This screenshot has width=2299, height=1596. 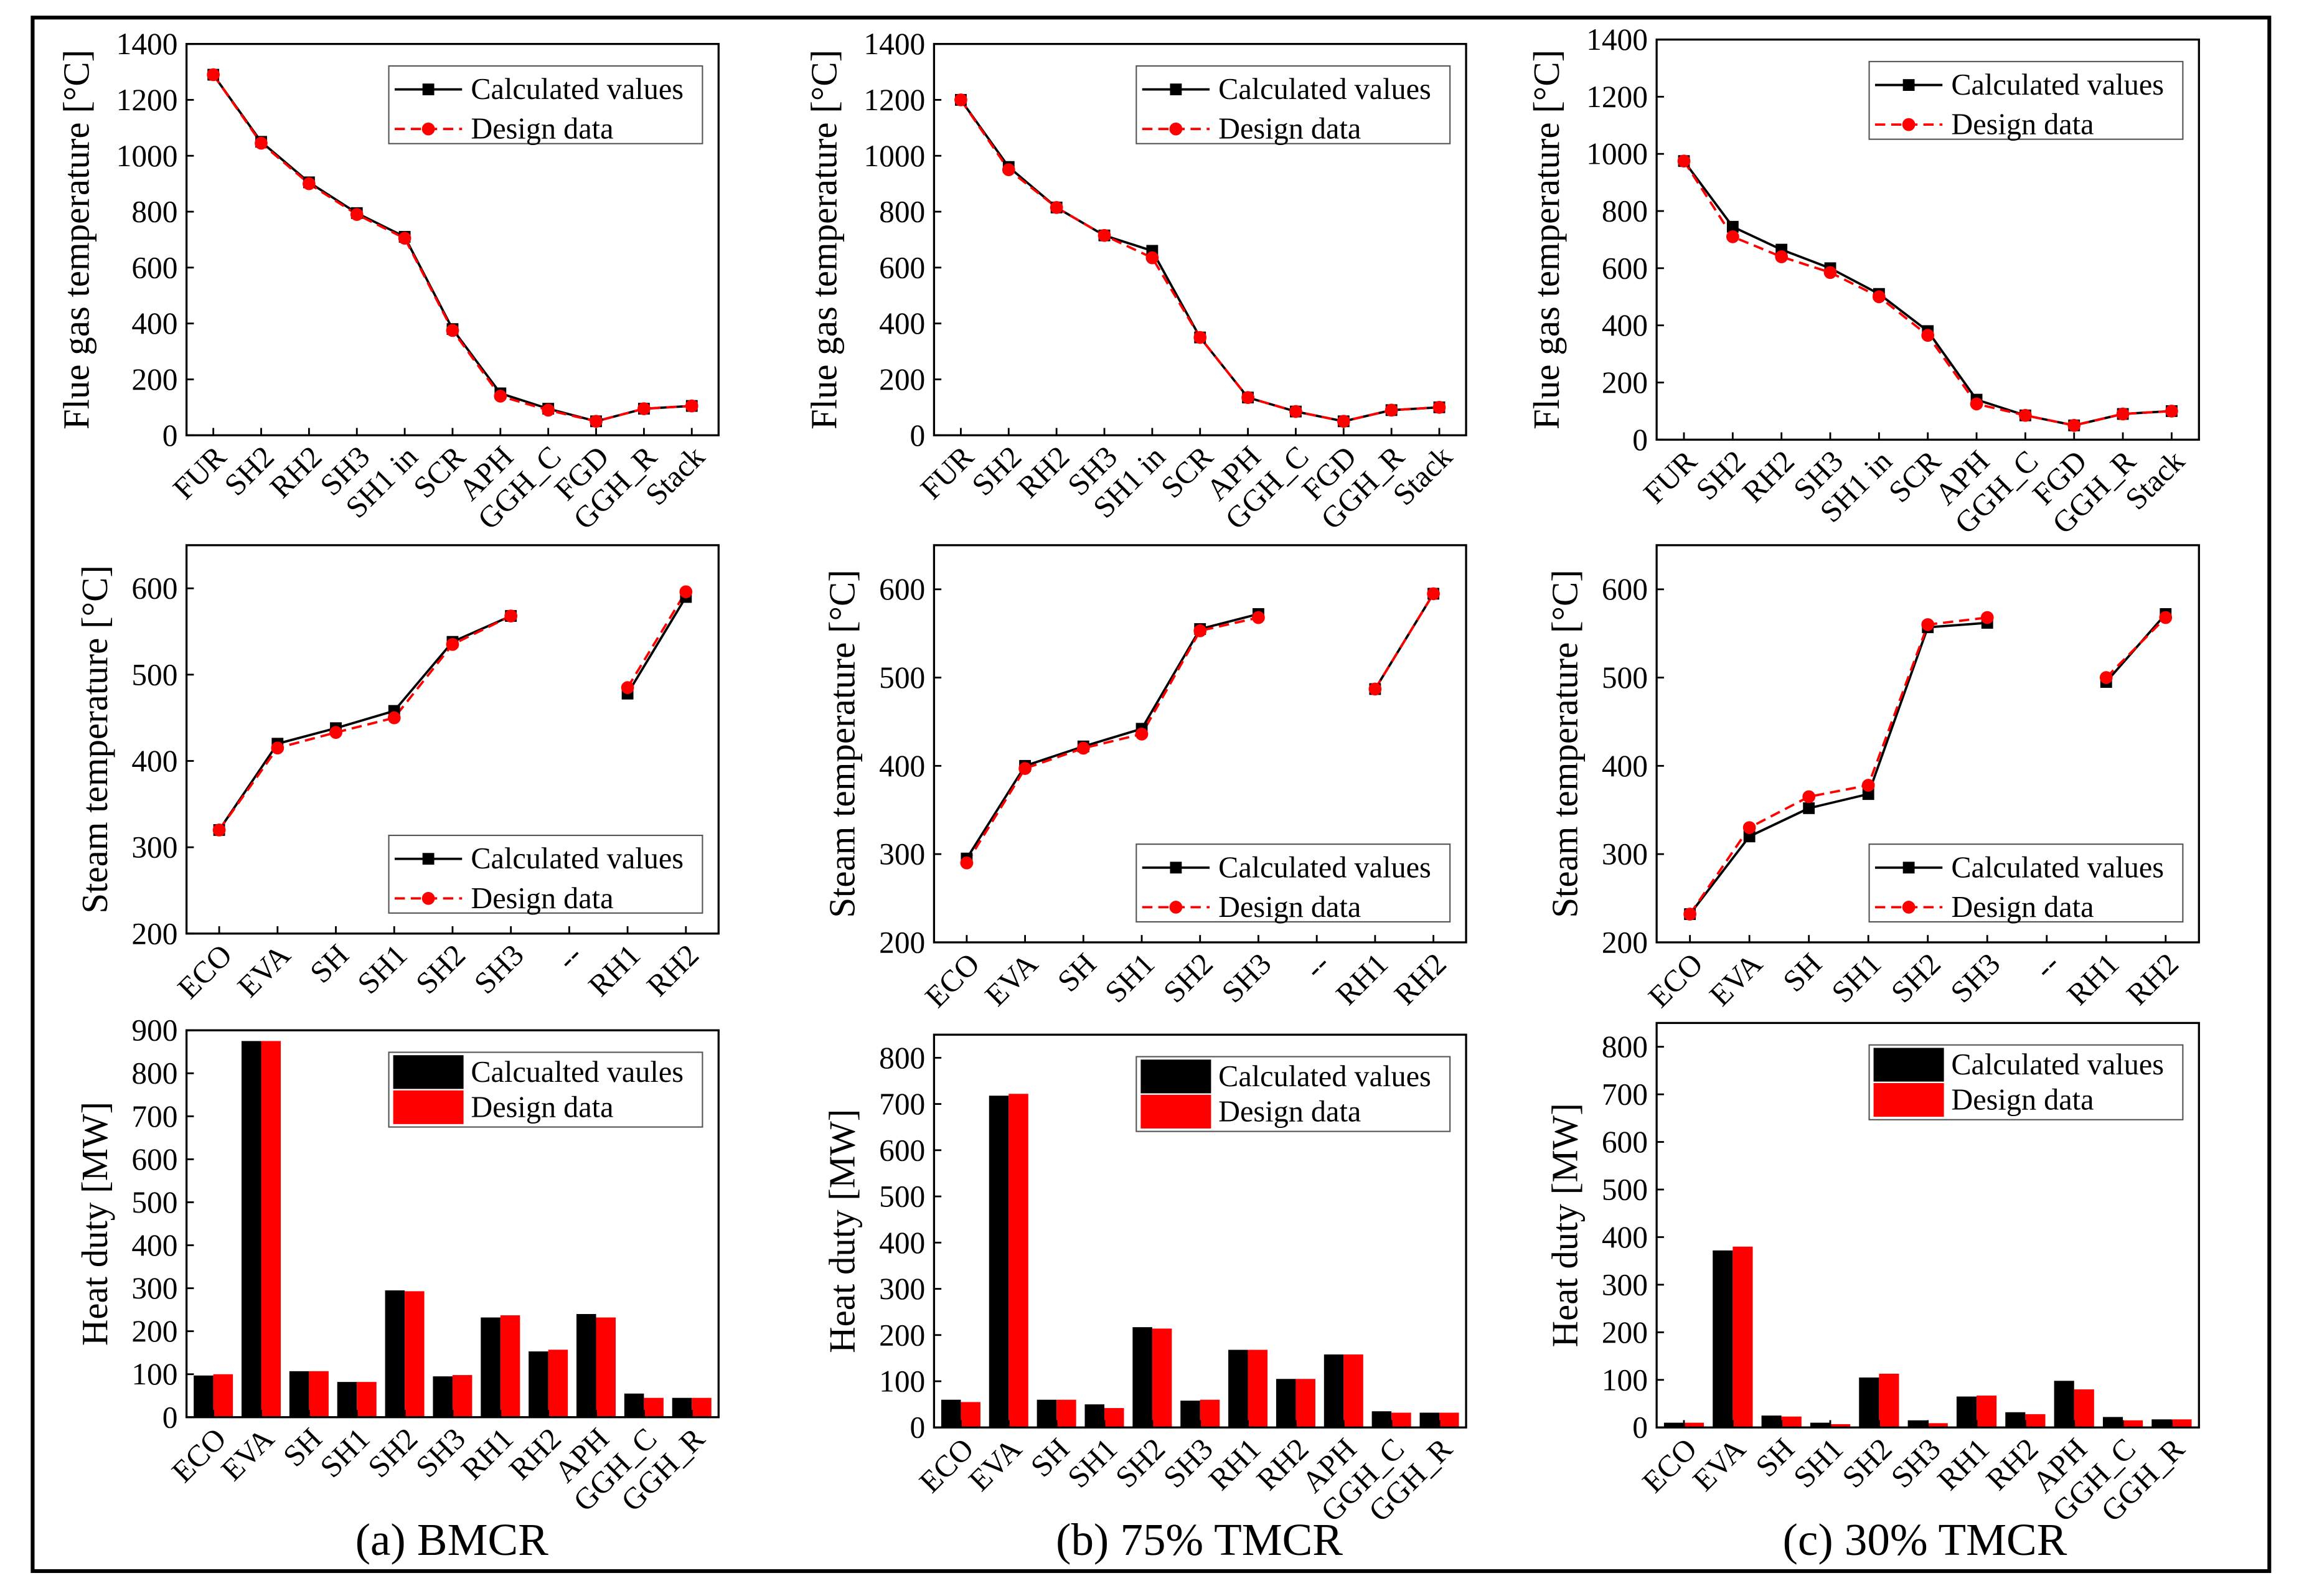 What do you see at coordinates (1293, 104) in the screenshot?
I see `flue-gas-75-tmcr-legend-box` at bounding box center [1293, 104].